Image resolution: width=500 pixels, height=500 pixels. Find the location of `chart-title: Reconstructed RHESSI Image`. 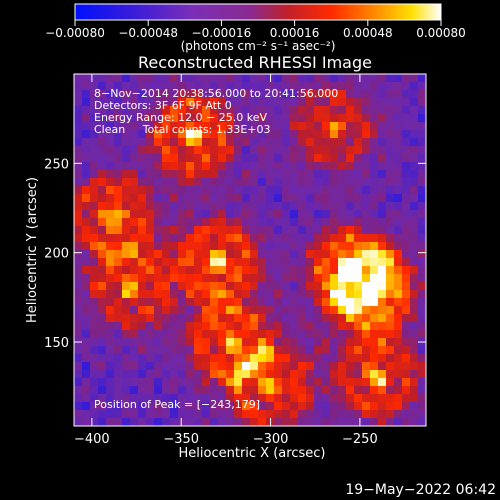

chart-title: Reconstructed RHESSI Image is located at coordinates (255, 62).